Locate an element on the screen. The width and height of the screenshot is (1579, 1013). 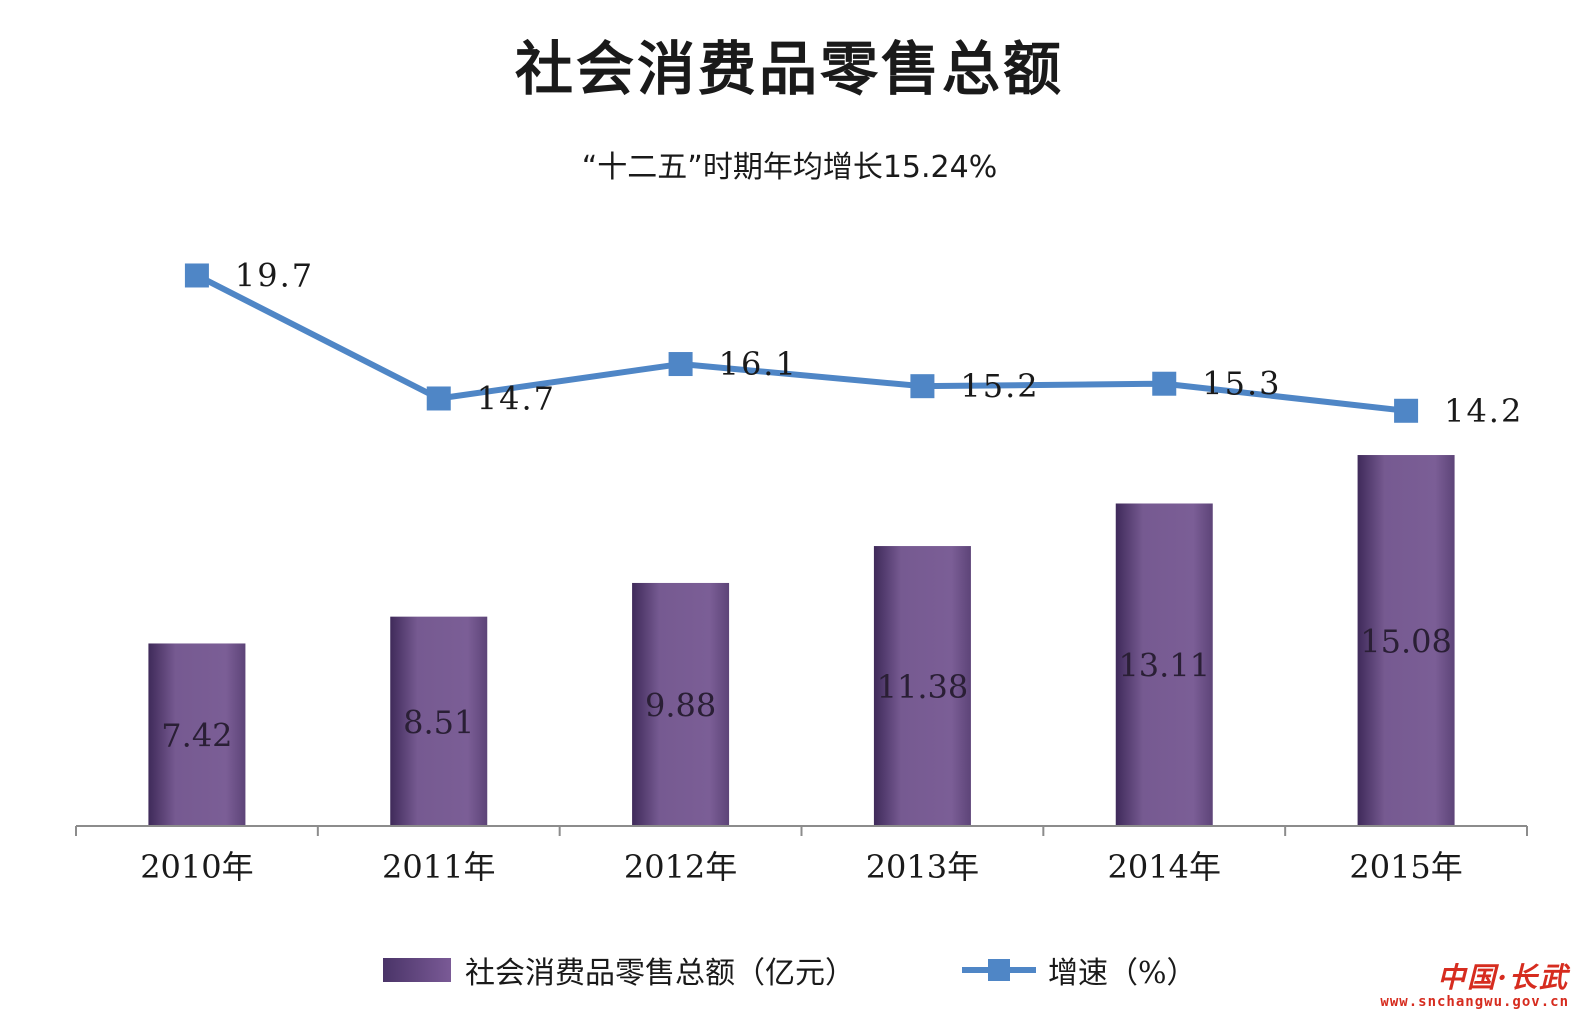
x-tick-label: 2012年 is located at coordinates (680, 867).